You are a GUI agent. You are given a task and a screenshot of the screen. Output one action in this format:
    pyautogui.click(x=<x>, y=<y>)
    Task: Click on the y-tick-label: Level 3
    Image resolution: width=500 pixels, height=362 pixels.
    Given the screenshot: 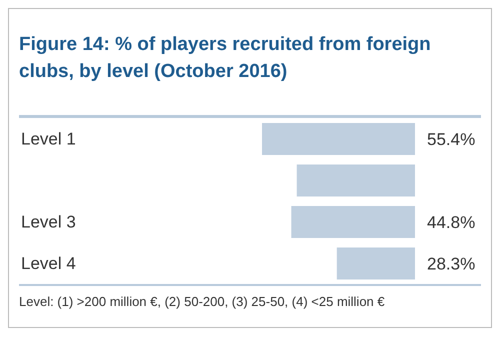 What is the action you would take?
    pyautogui.click(x=48, y=222)
    